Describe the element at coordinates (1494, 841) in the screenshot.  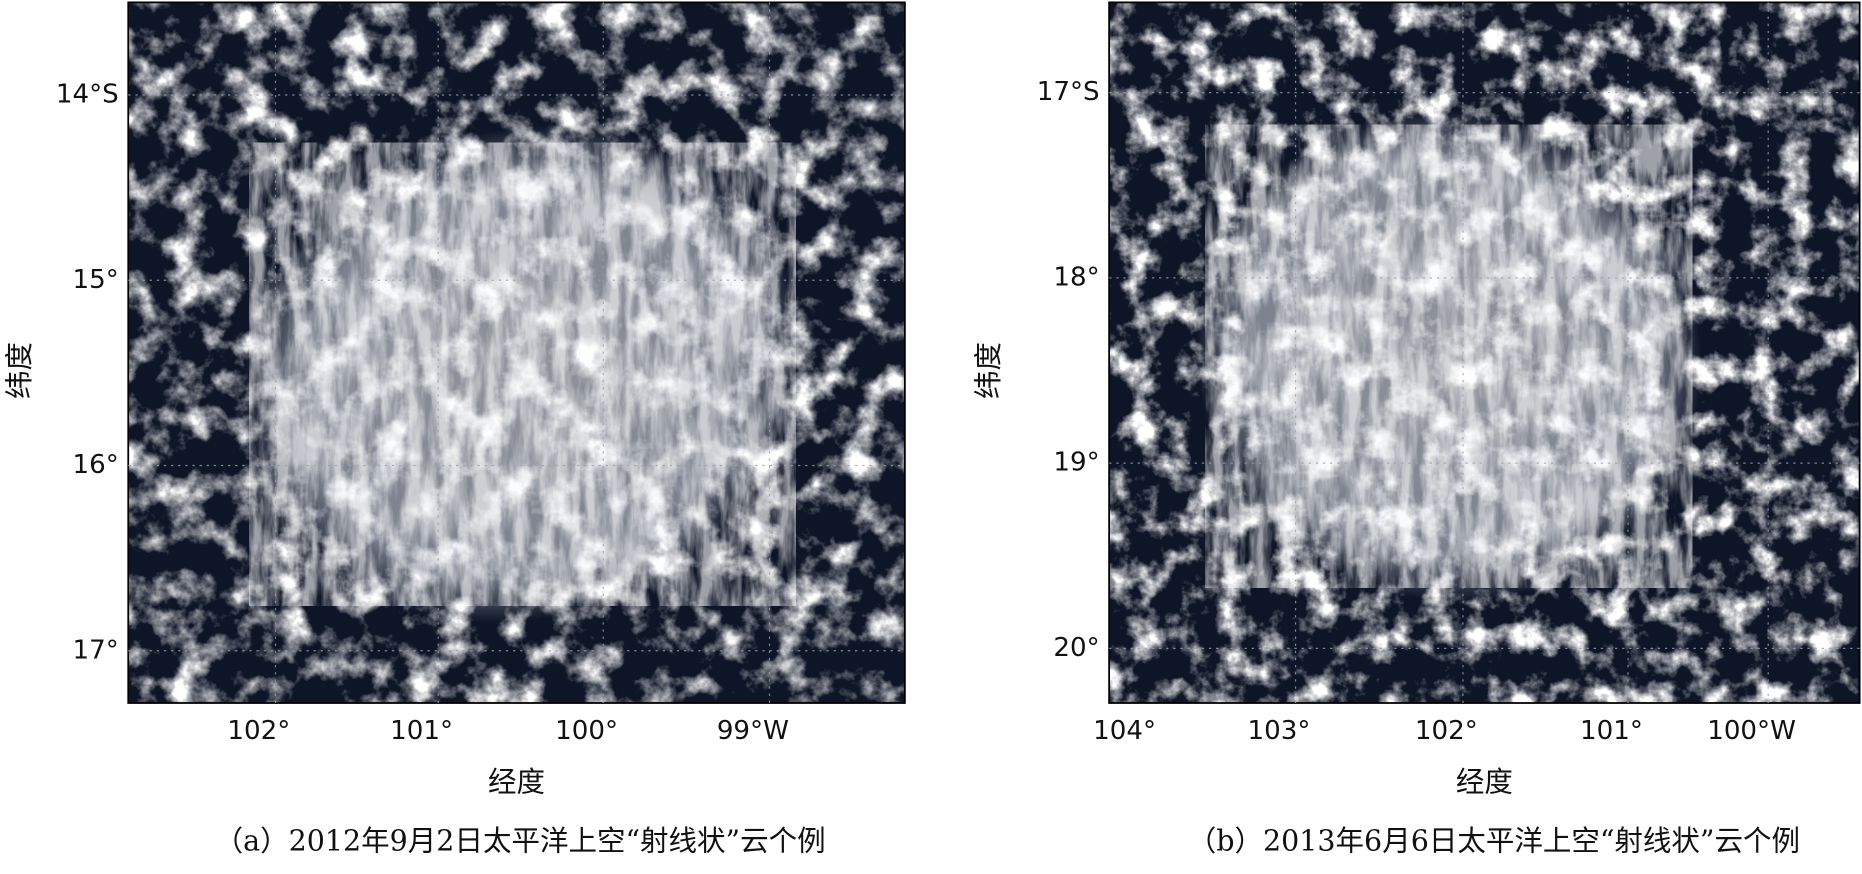
I see `caption: （b）2013年6月6日太平洋上空“射线状”云个例` at that location.